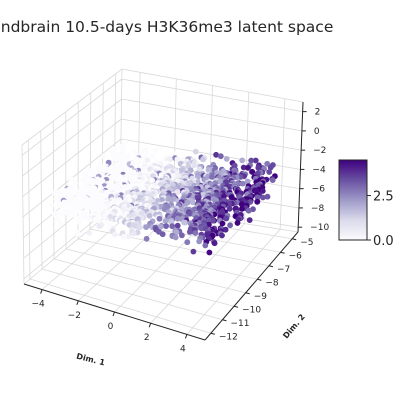 The width and height of the screenshot is (400, 400). What do you see at coordinates (318, 209) in the screenshot?
I see `z-tick-label: −8` at bounding box center [318, 209].